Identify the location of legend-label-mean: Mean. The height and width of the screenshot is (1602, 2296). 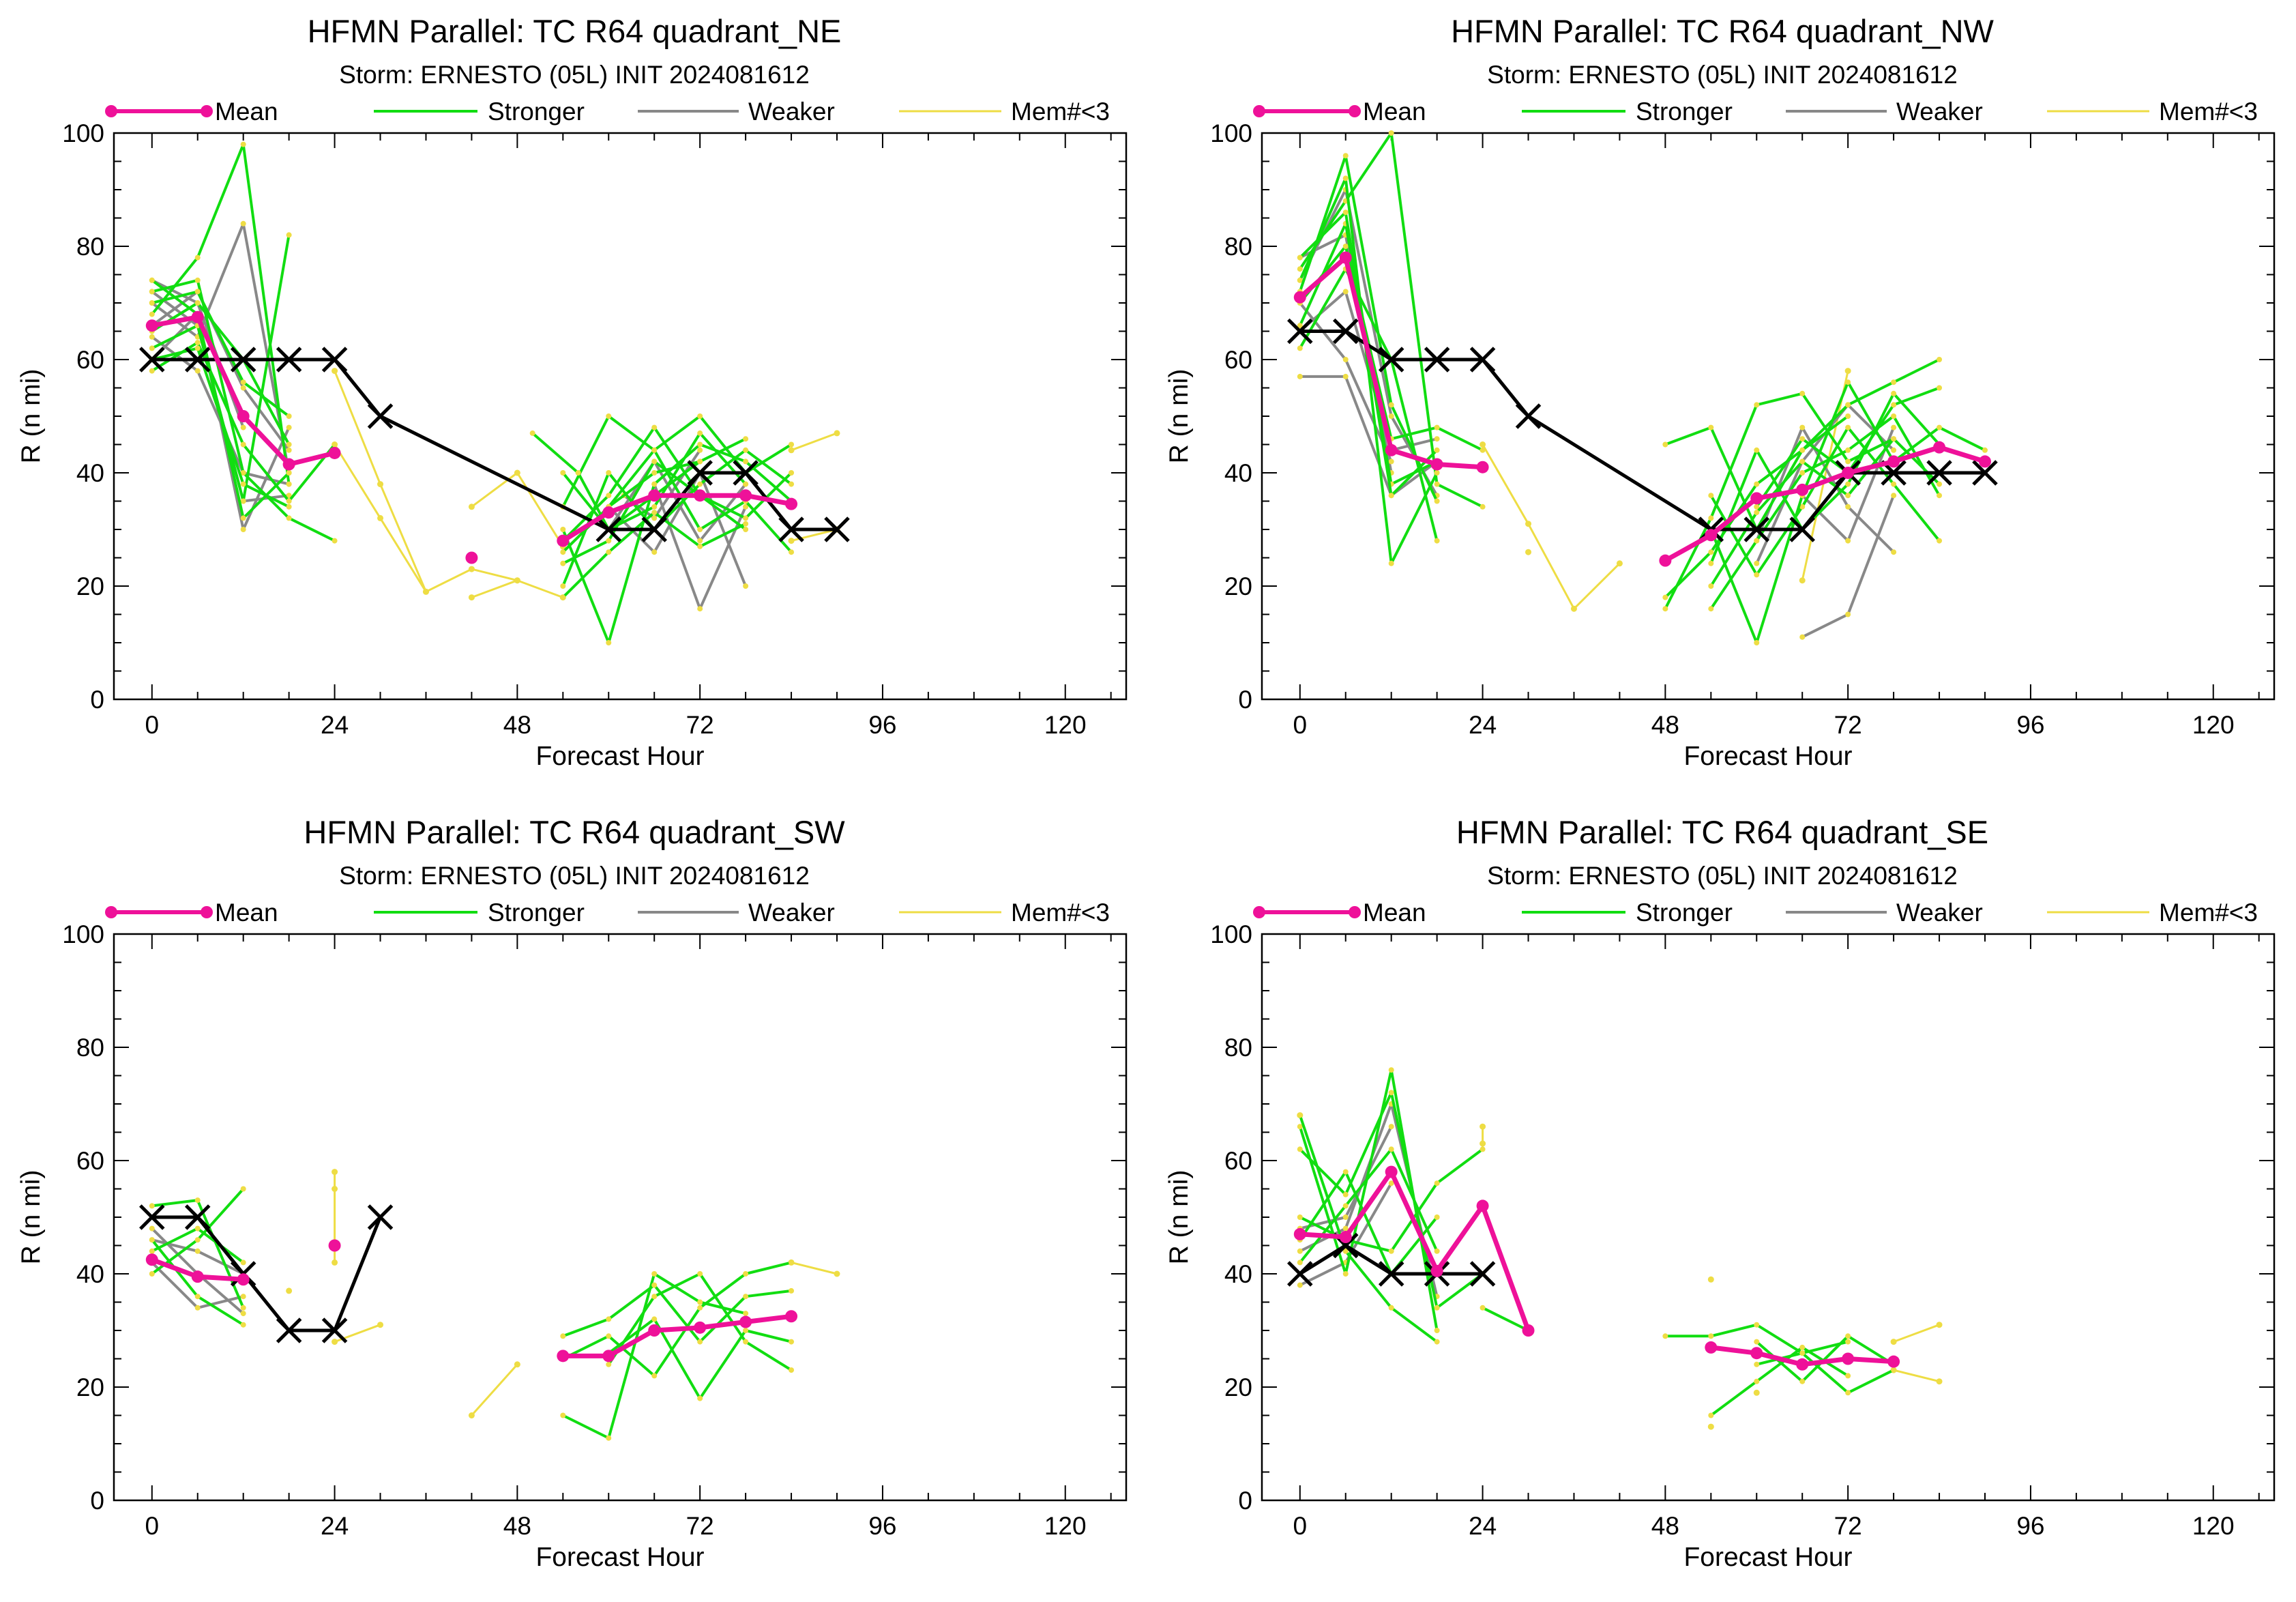
(1395, 112).